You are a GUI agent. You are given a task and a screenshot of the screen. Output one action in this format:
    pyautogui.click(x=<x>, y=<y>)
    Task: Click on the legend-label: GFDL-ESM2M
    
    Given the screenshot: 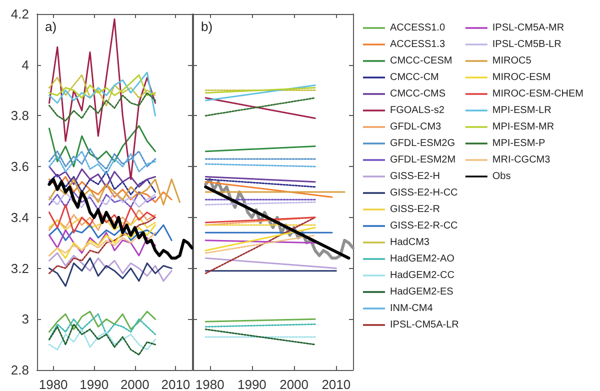 What is the action you would take?
    pyautogui.click(x=423, y=160)
    